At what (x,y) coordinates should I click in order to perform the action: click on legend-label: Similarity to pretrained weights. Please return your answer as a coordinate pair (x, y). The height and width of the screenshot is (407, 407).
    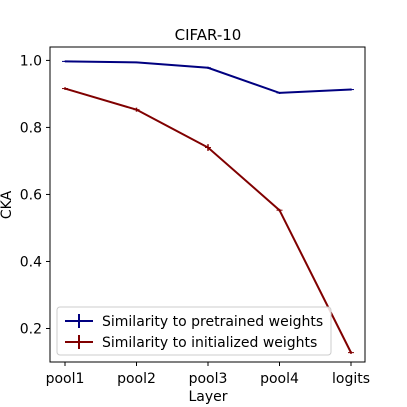
    Looking at the image, I should click on (212, 322).